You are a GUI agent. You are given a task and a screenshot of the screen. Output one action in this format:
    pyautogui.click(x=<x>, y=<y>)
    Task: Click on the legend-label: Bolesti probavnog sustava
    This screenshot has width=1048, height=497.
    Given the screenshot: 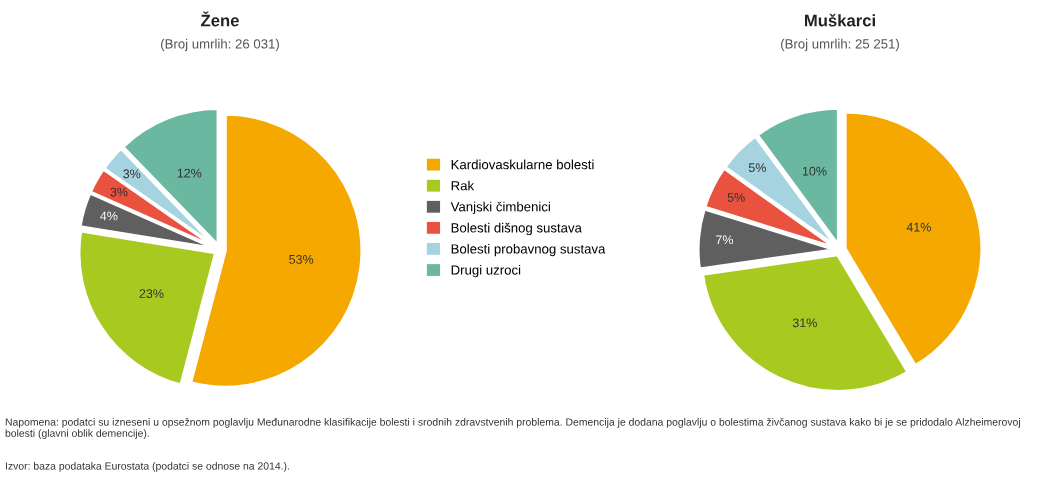 What is the action you would take?
    pyautogui.click(x=528, y=250)
    